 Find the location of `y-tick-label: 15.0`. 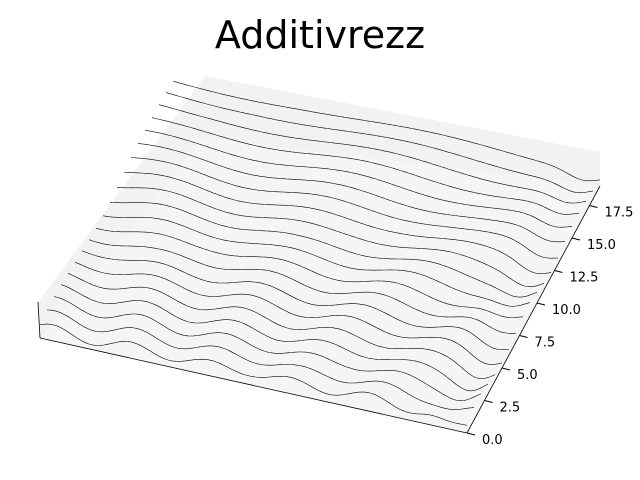

y-tick-label: 15.0 is located at coordinates (601, 245).